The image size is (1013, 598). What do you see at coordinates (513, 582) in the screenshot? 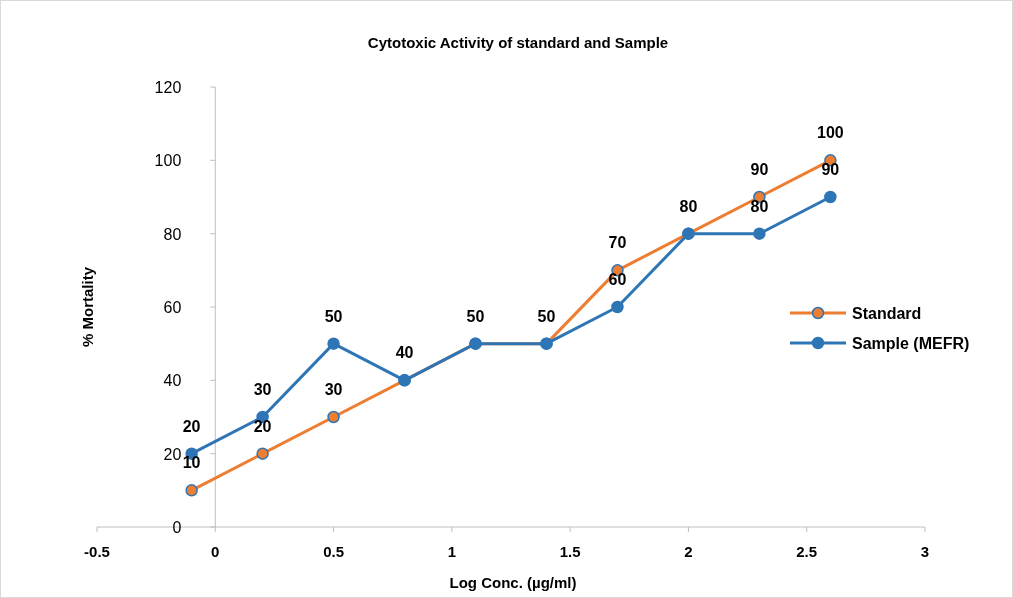
I see `x-axis-title: Log Conc. (µg/ml)` at bounding box center [513, 582].